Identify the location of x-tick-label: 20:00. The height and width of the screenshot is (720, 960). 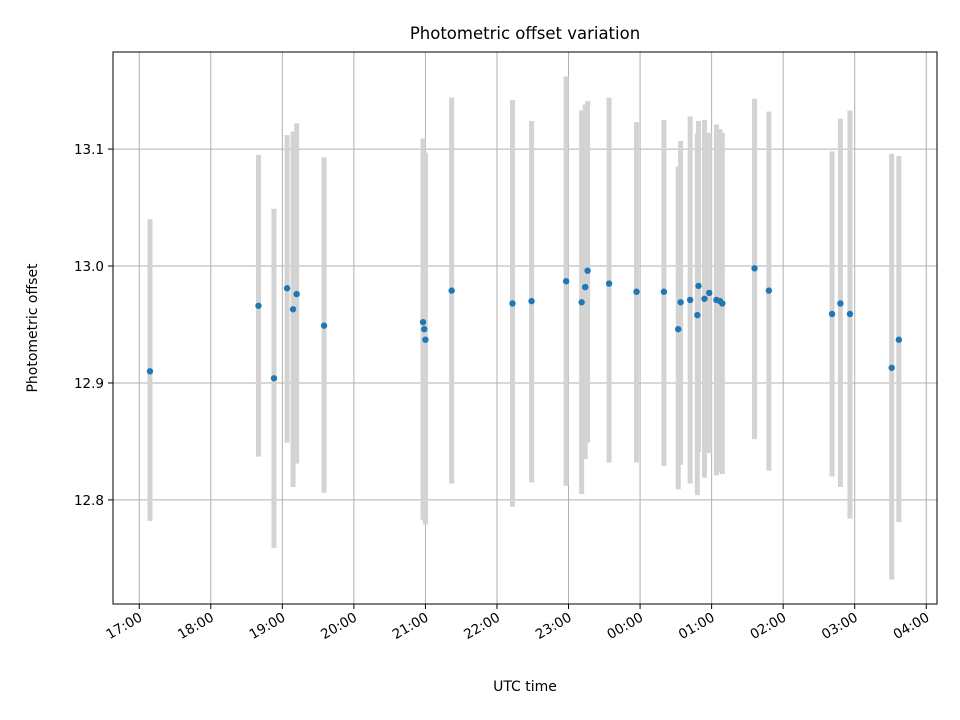
(339, 626).